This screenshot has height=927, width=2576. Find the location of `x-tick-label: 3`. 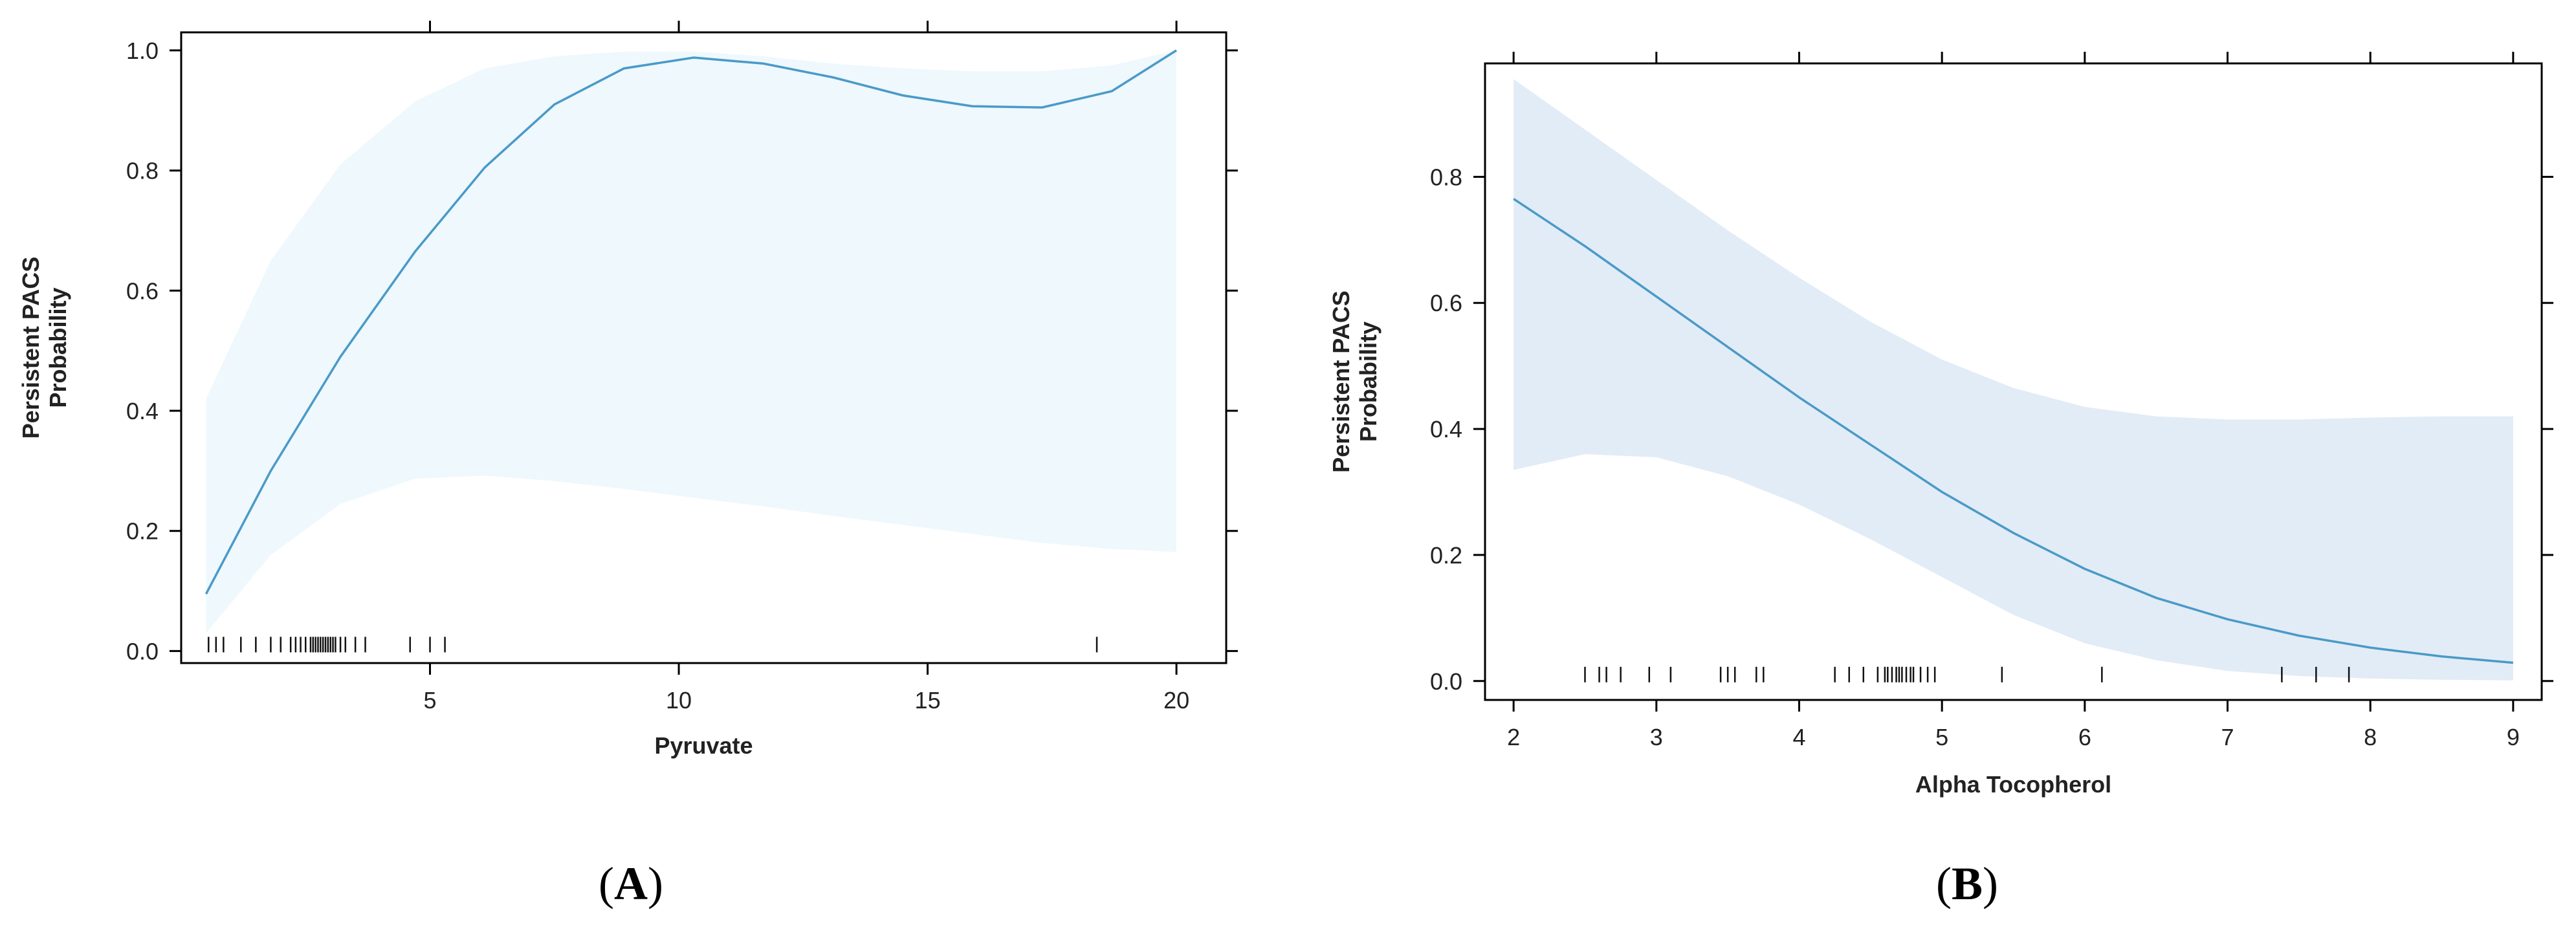

x-tick-label: 3 is located at coordinates (1657, 737).